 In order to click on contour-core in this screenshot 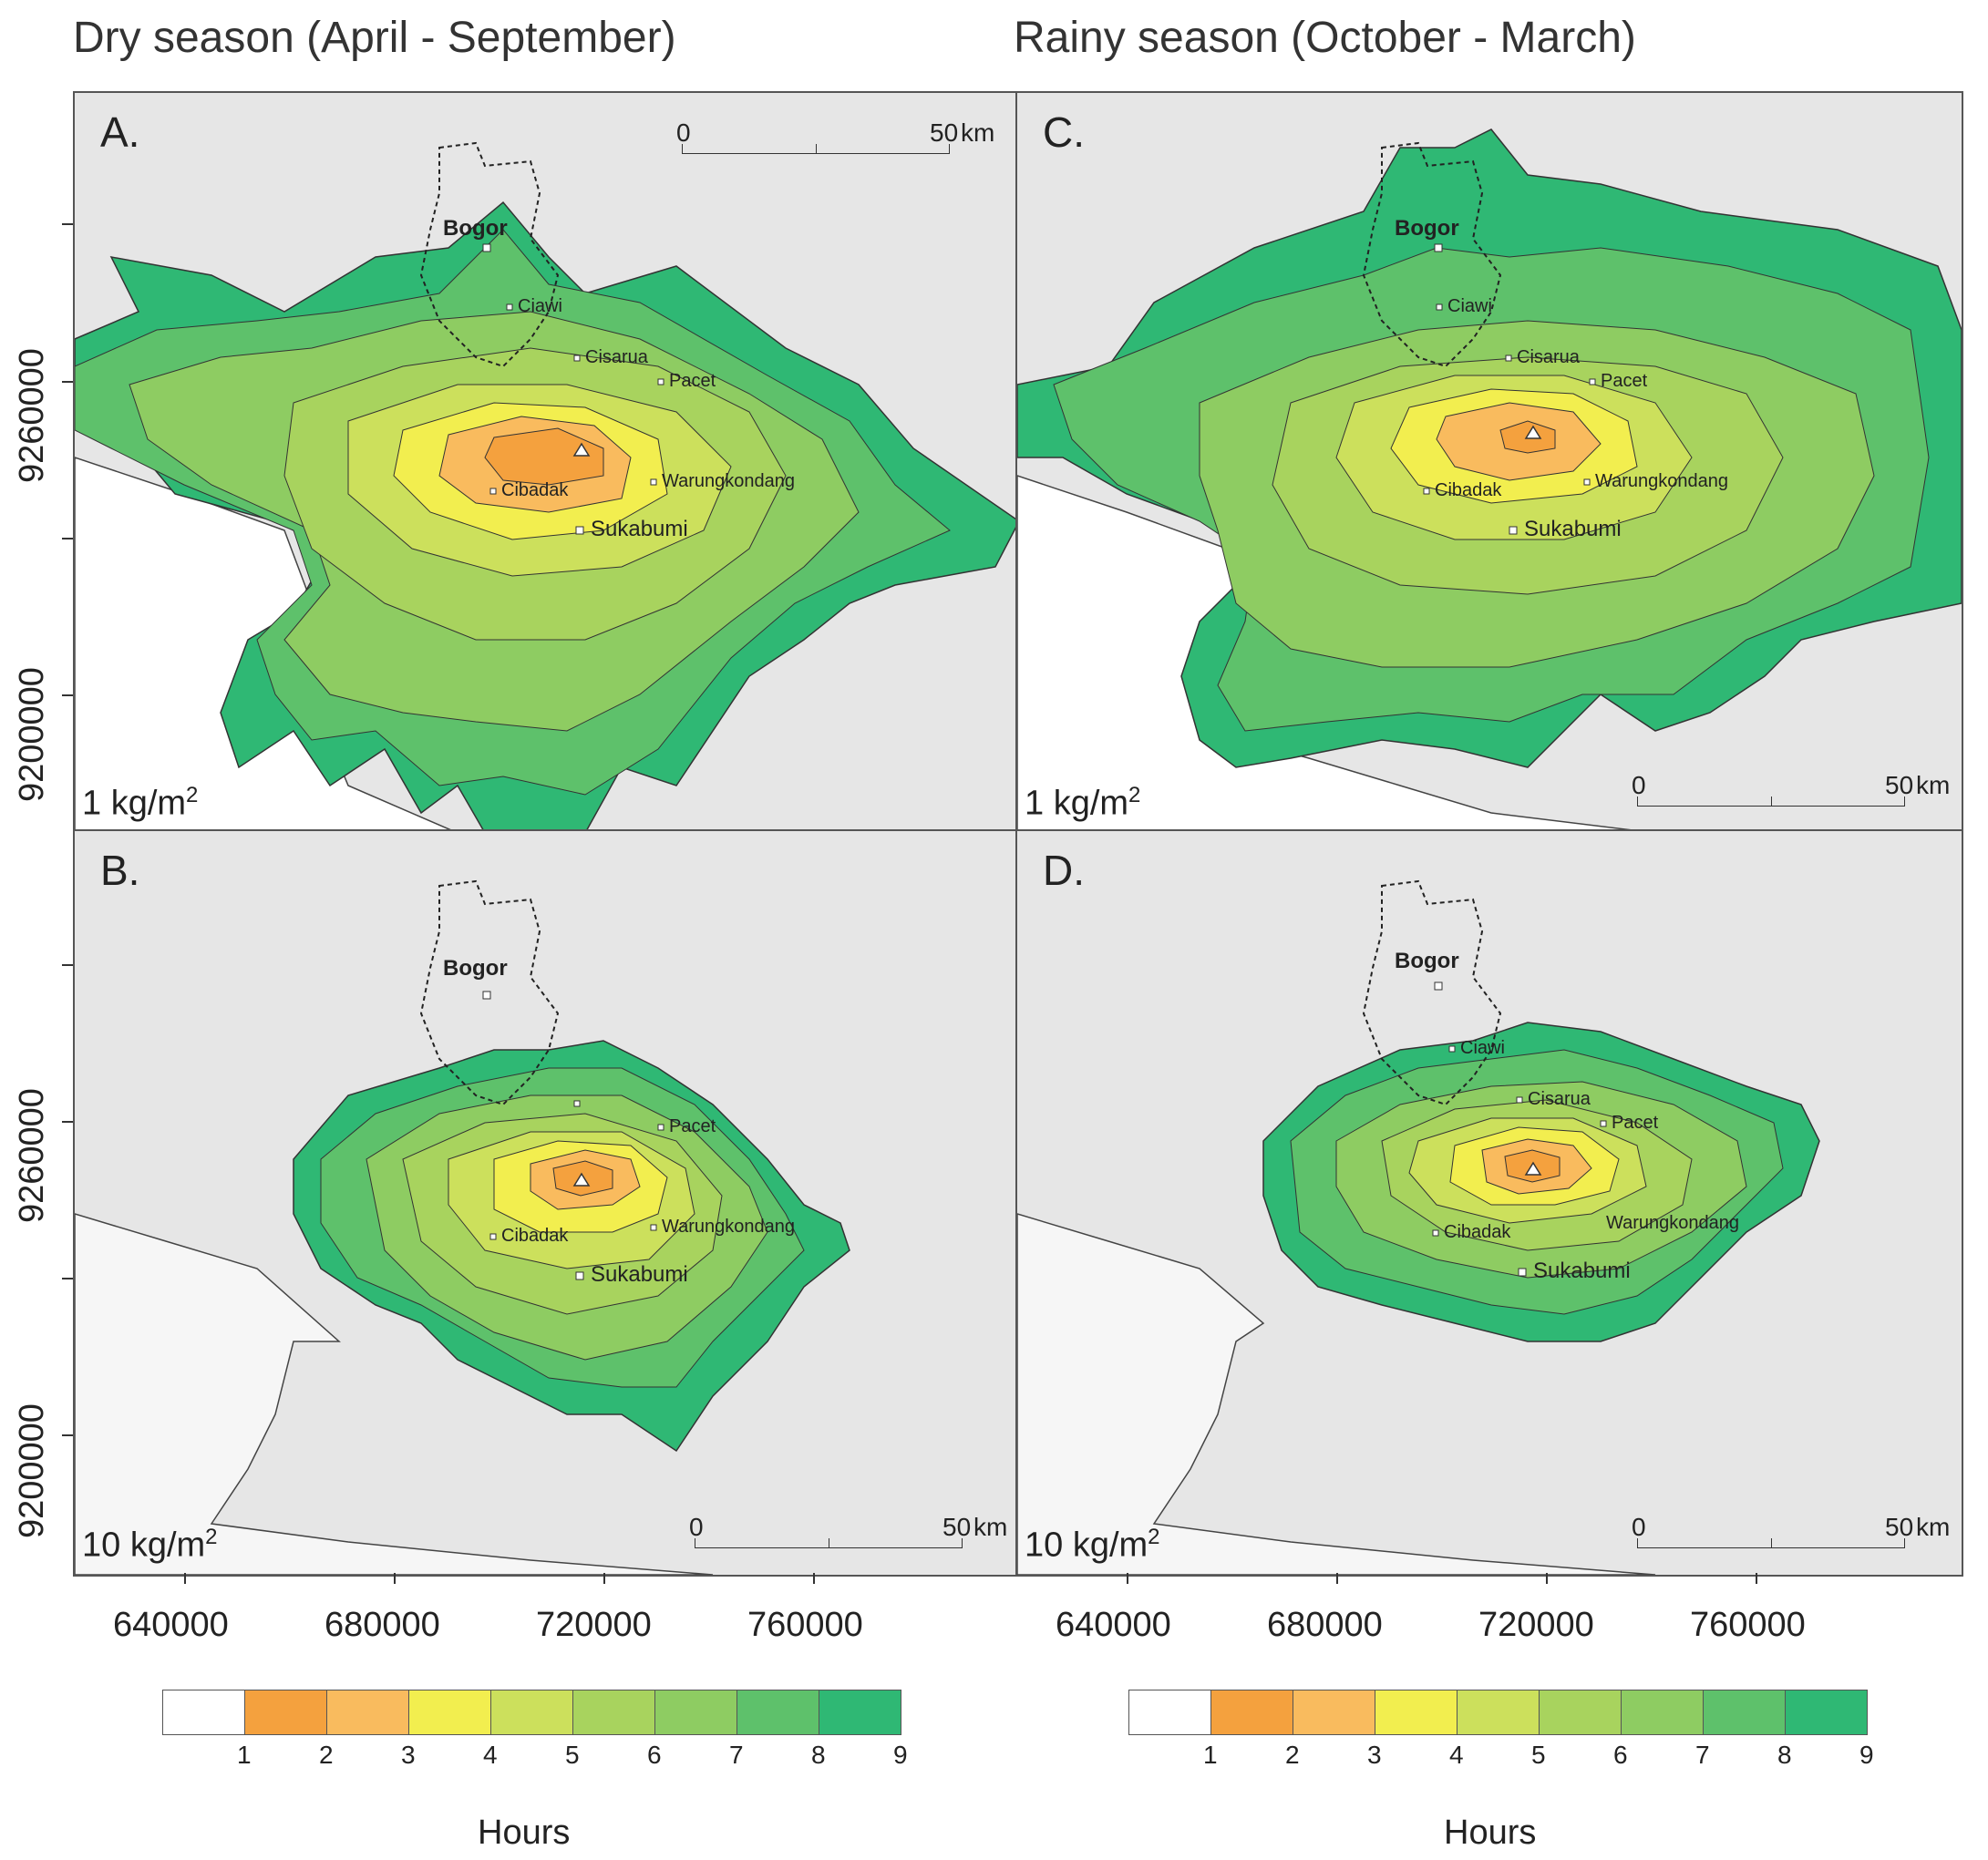, I will do `click(544, 456)`.